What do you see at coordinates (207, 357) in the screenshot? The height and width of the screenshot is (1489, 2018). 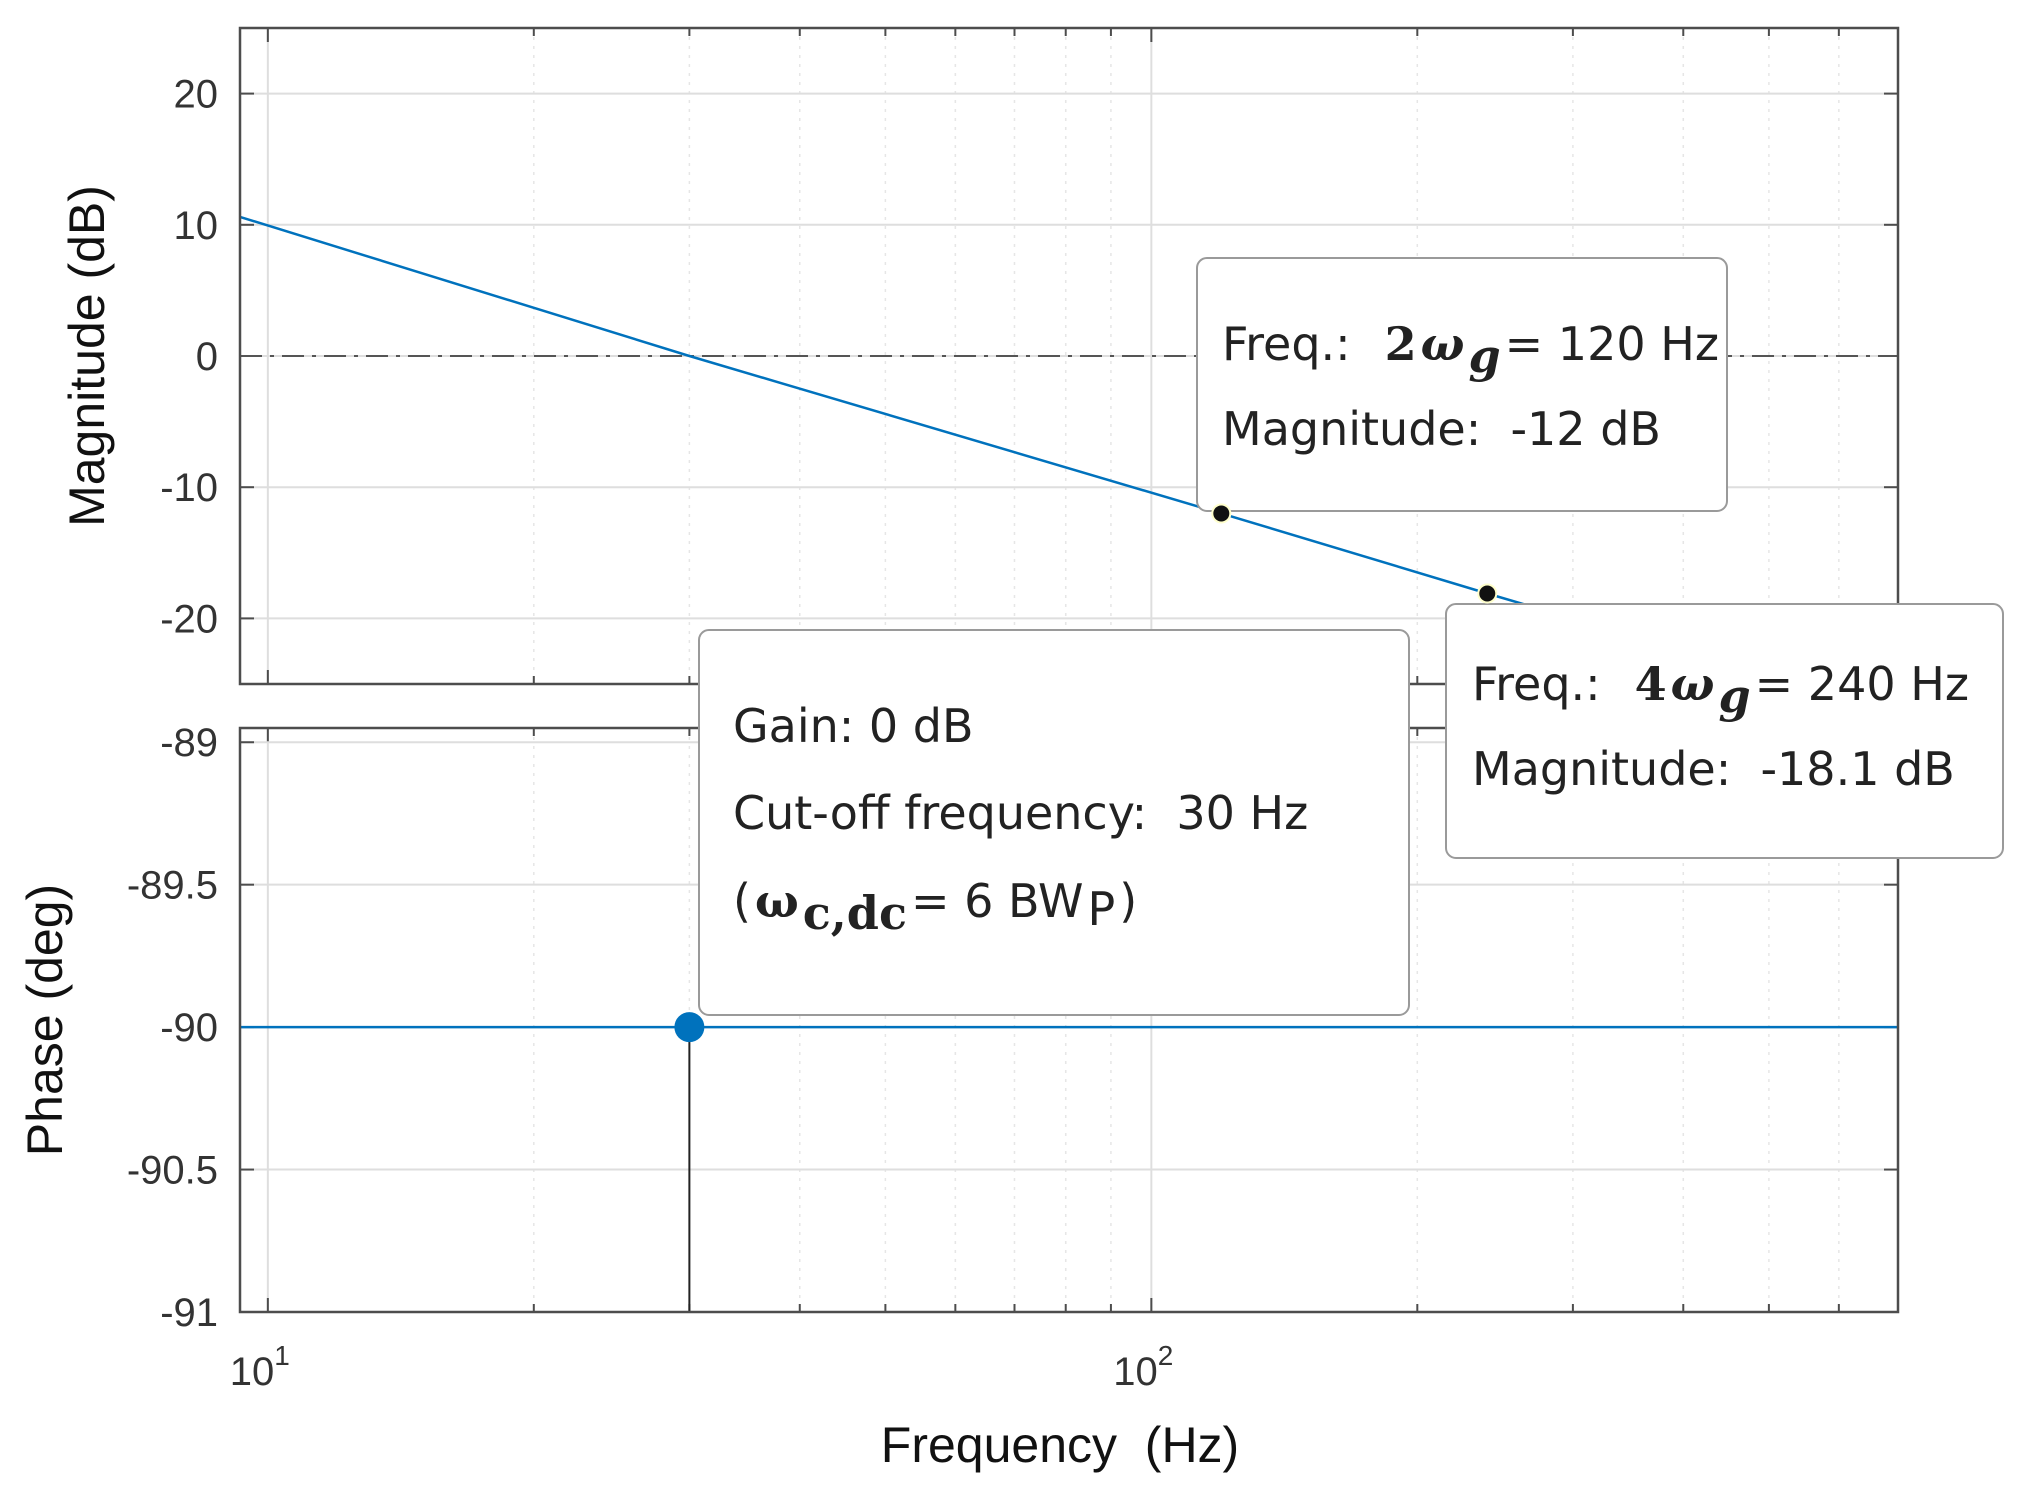 I see `magnitude-y-tick-label: 0` at bounding box center [207, 357].